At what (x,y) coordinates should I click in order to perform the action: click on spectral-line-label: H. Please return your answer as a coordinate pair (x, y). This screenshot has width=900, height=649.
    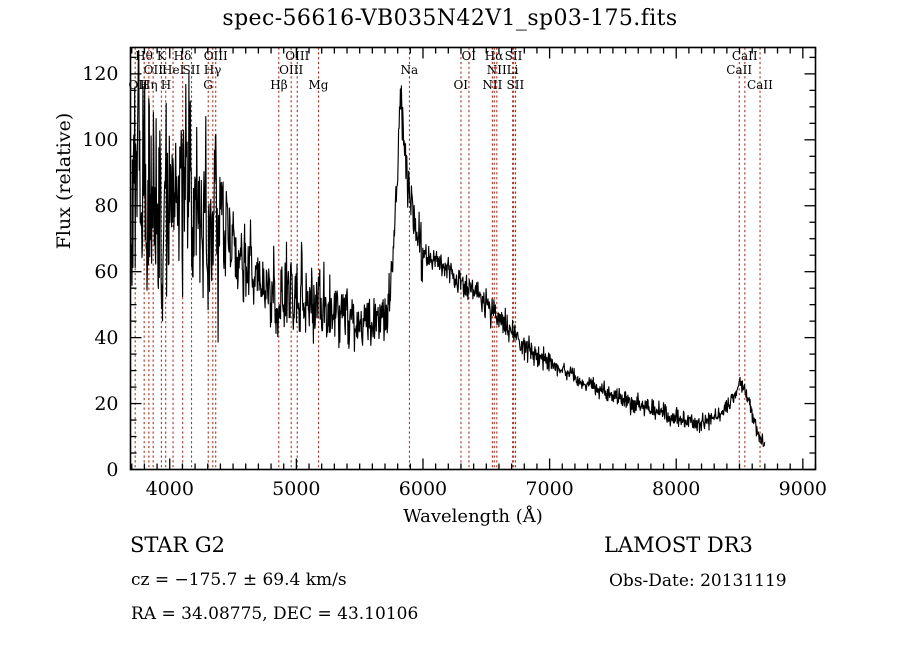
    Looking at the image, I should click on (166, 85).